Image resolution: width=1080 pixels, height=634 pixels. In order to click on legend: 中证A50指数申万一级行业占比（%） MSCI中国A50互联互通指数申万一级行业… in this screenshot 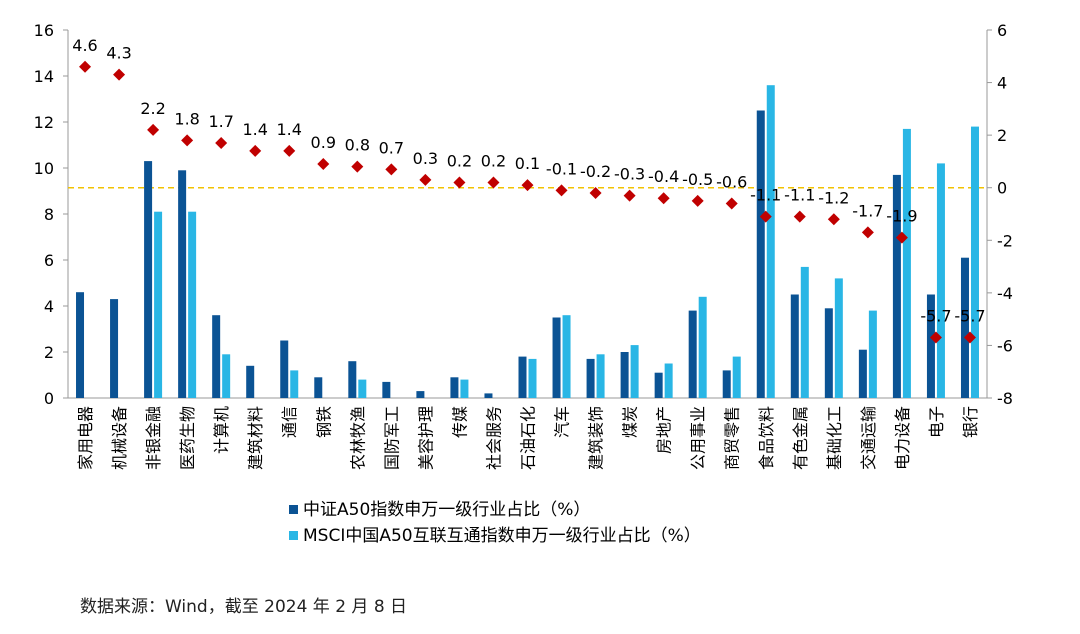, I will do `click(495, 523)`.